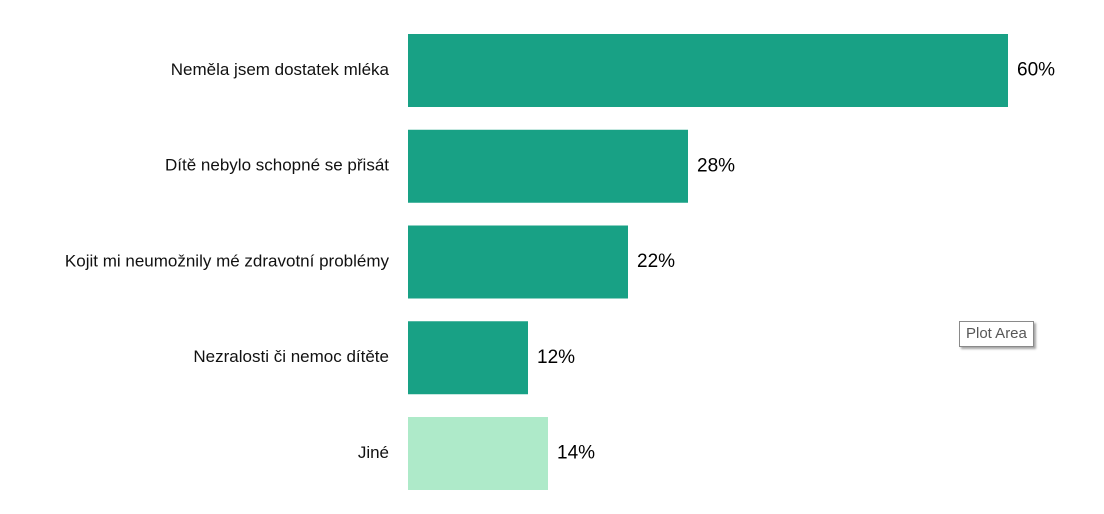 This screenshot has width=1104, height=514. Describe the element at coordinates (291, 356) in the screenshot. I see `category-label-3: Nezralosti či nemoc dítěte` at that location.